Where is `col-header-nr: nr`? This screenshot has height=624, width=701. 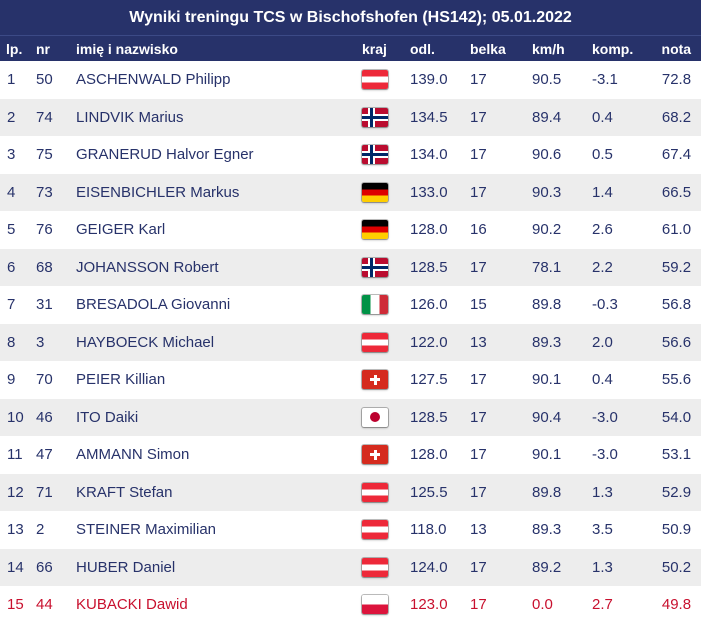
col-header-nr: nr is located at coordinates (56, 48).